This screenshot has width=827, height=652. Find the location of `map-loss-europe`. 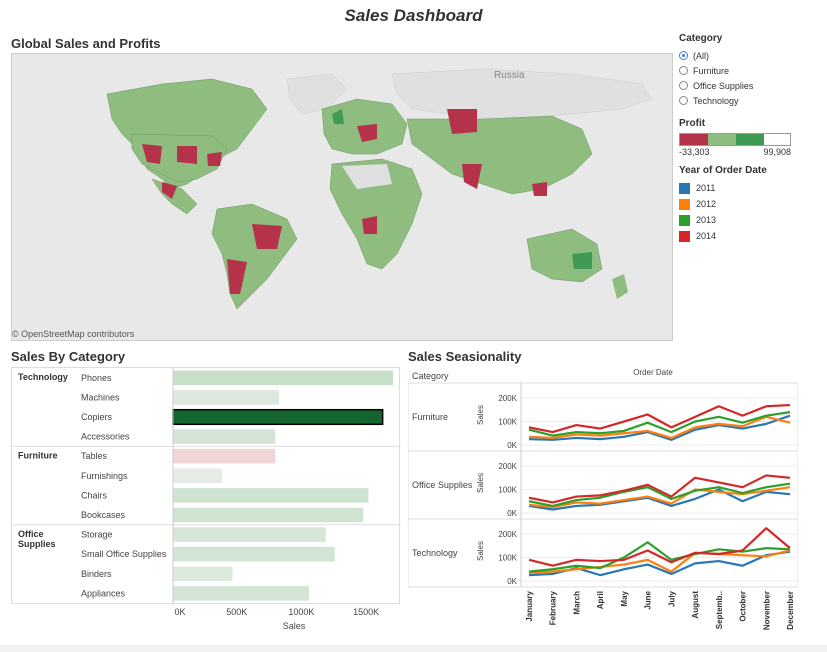

map-loss-europe is located at coordinates (367, 133).